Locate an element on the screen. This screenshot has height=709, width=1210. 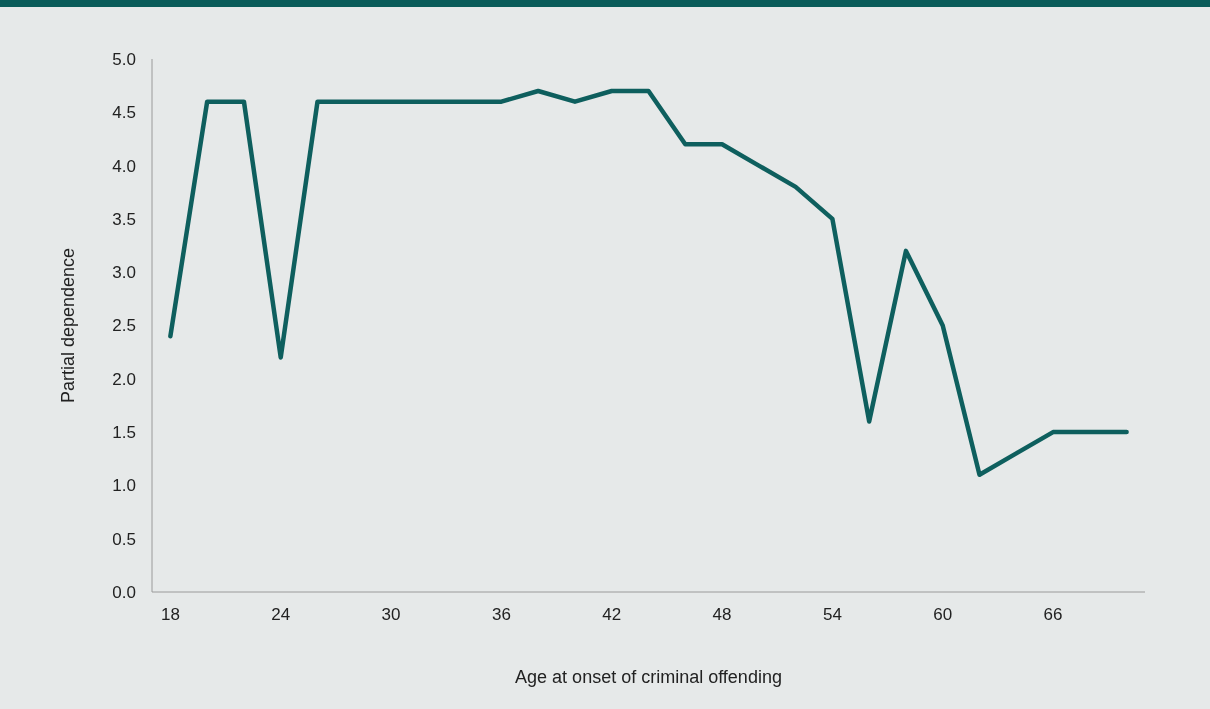
x-tick-label: 18 is located at coordinates (170, 614).